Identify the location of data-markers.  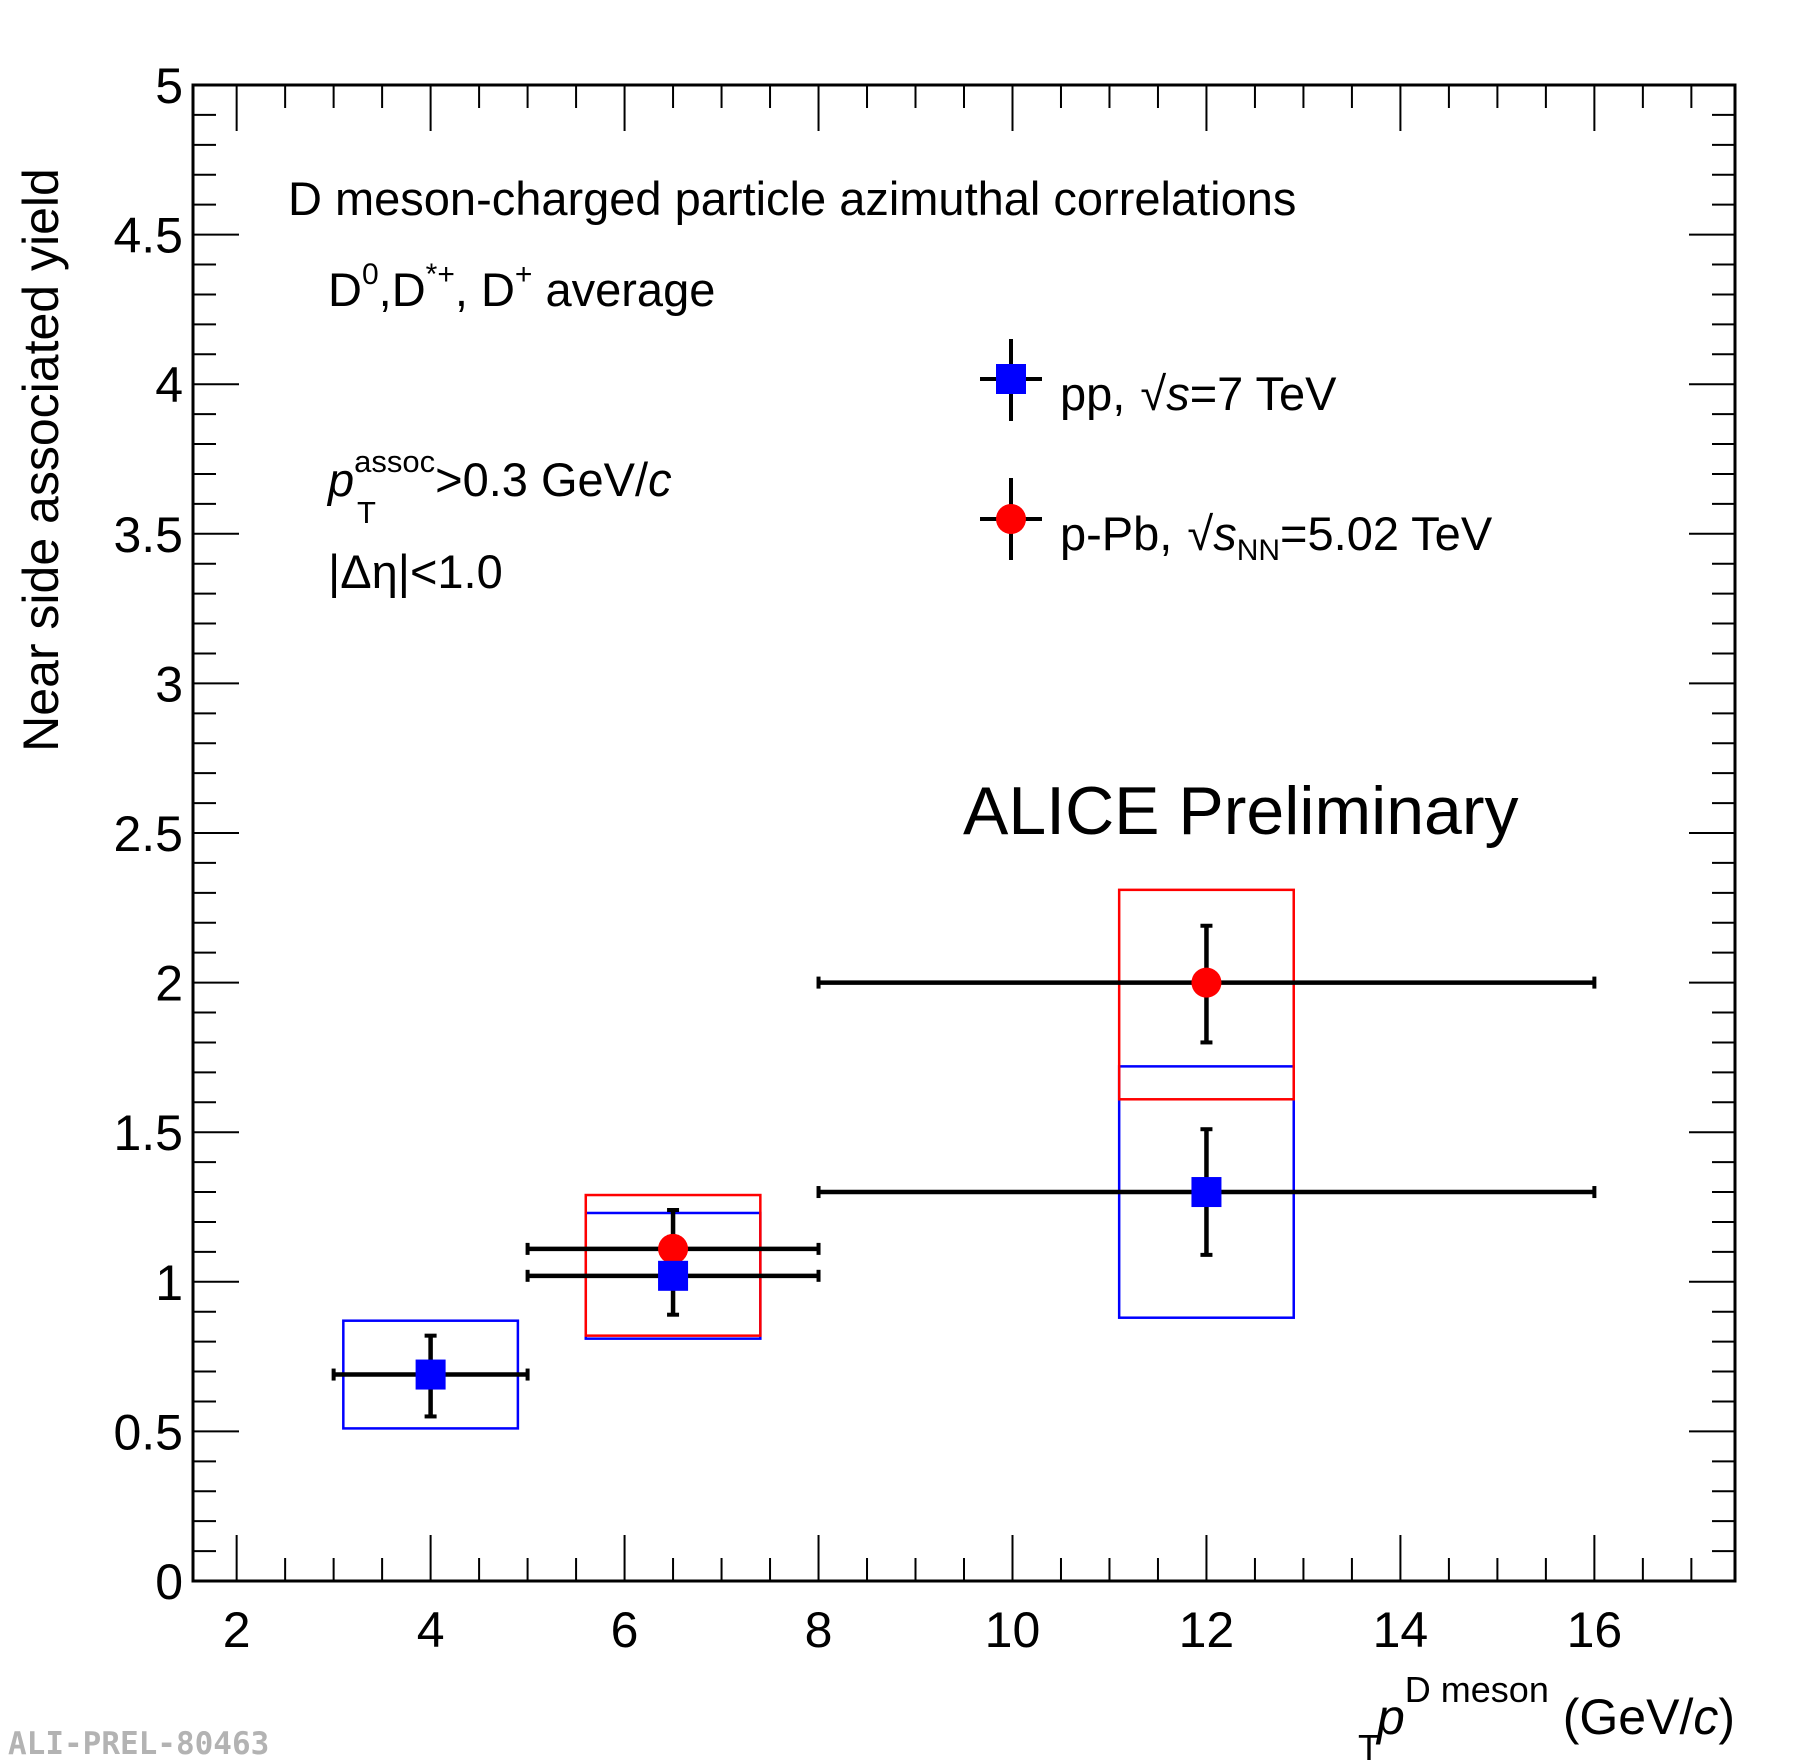
(818, 1178).